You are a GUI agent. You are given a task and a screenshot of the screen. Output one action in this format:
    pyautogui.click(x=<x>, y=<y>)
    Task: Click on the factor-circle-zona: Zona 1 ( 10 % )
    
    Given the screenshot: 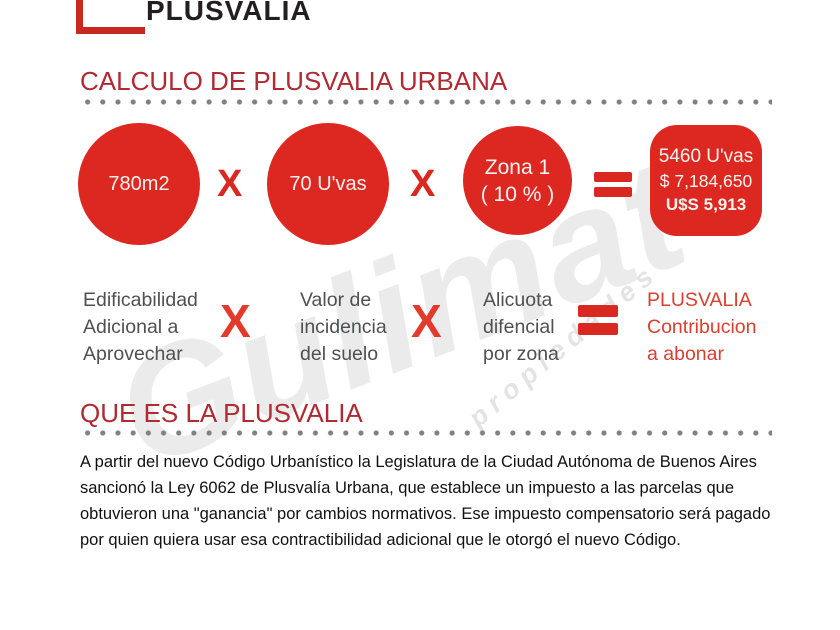 What is the action you would take?
    pyautogui.click(x=517, y=180)
    